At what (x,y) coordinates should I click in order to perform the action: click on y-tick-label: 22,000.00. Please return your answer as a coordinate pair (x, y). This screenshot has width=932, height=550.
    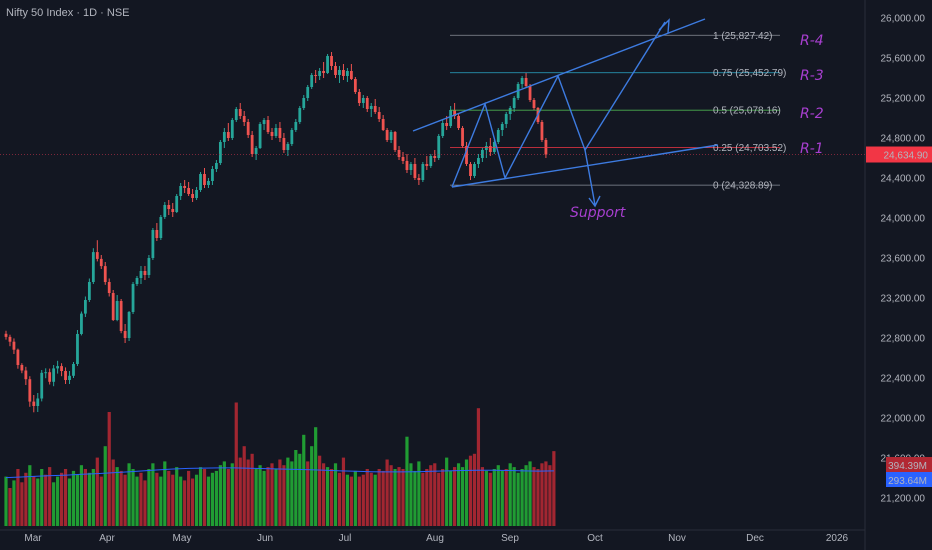
    Looking at the image, I should click on (903, 419).